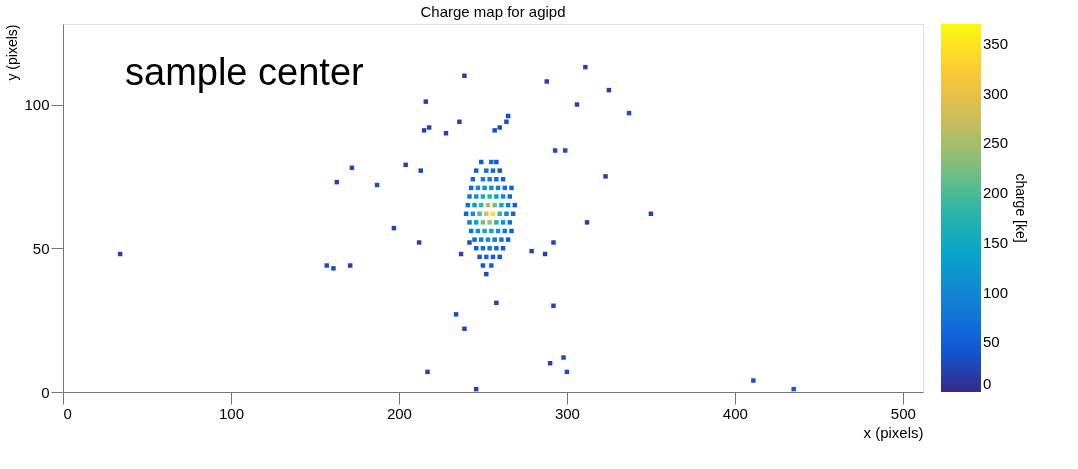 Image resolution: width=1078 pixels, height=469 pixels. I want to click on color-bar-label: 100, so click(996, 292).